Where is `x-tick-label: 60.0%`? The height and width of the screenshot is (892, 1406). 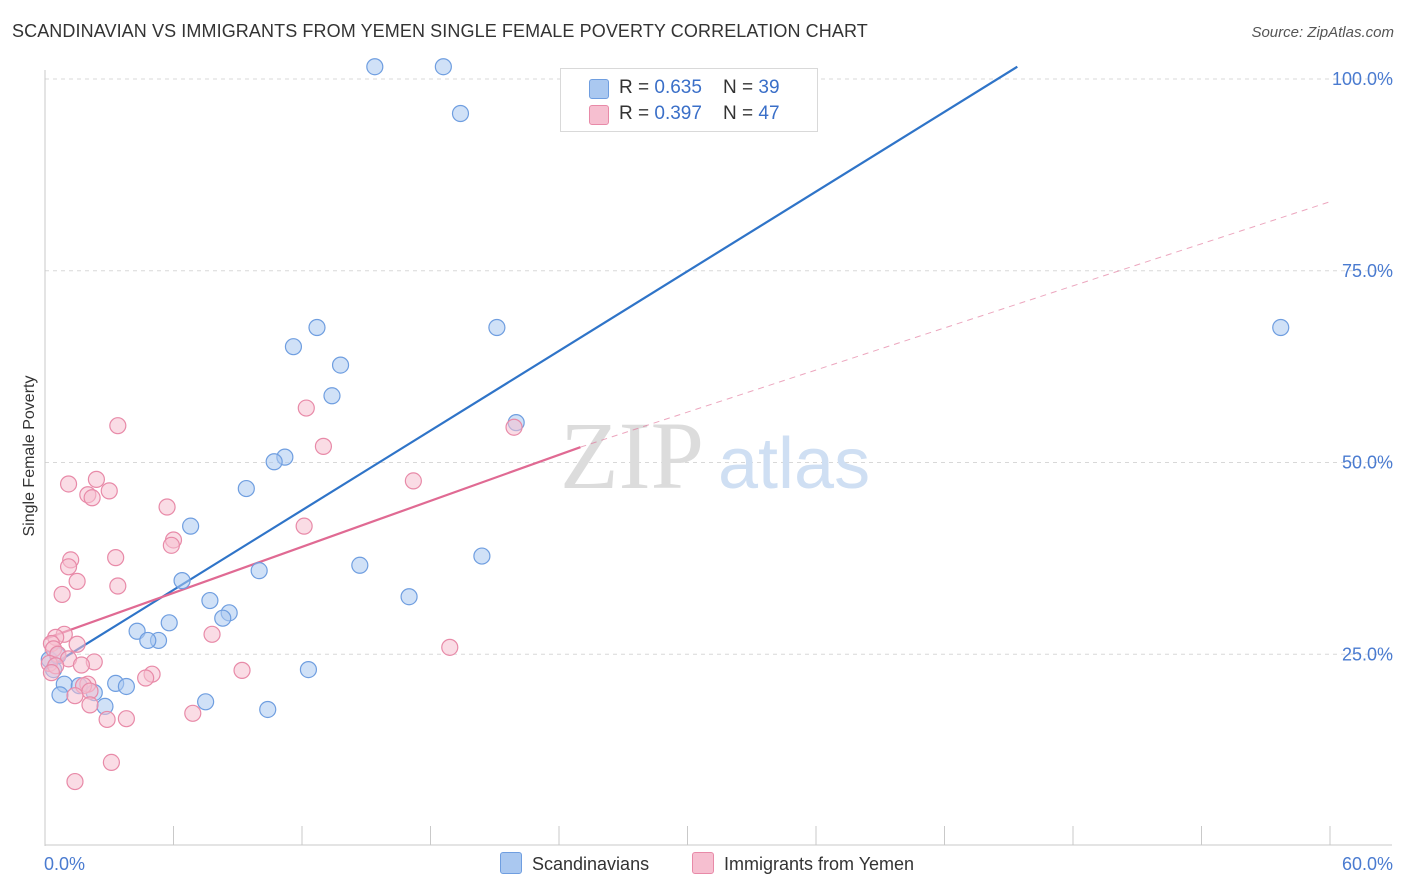 x-tick-label: 60.0% is located at coordinates (1367, 864).